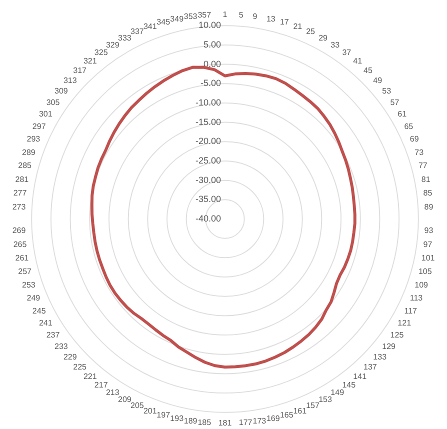  What do you see at coordinates (39, 126) in the screenshot?
I see `spoke-label: 297` at bounding box center [39, 126].